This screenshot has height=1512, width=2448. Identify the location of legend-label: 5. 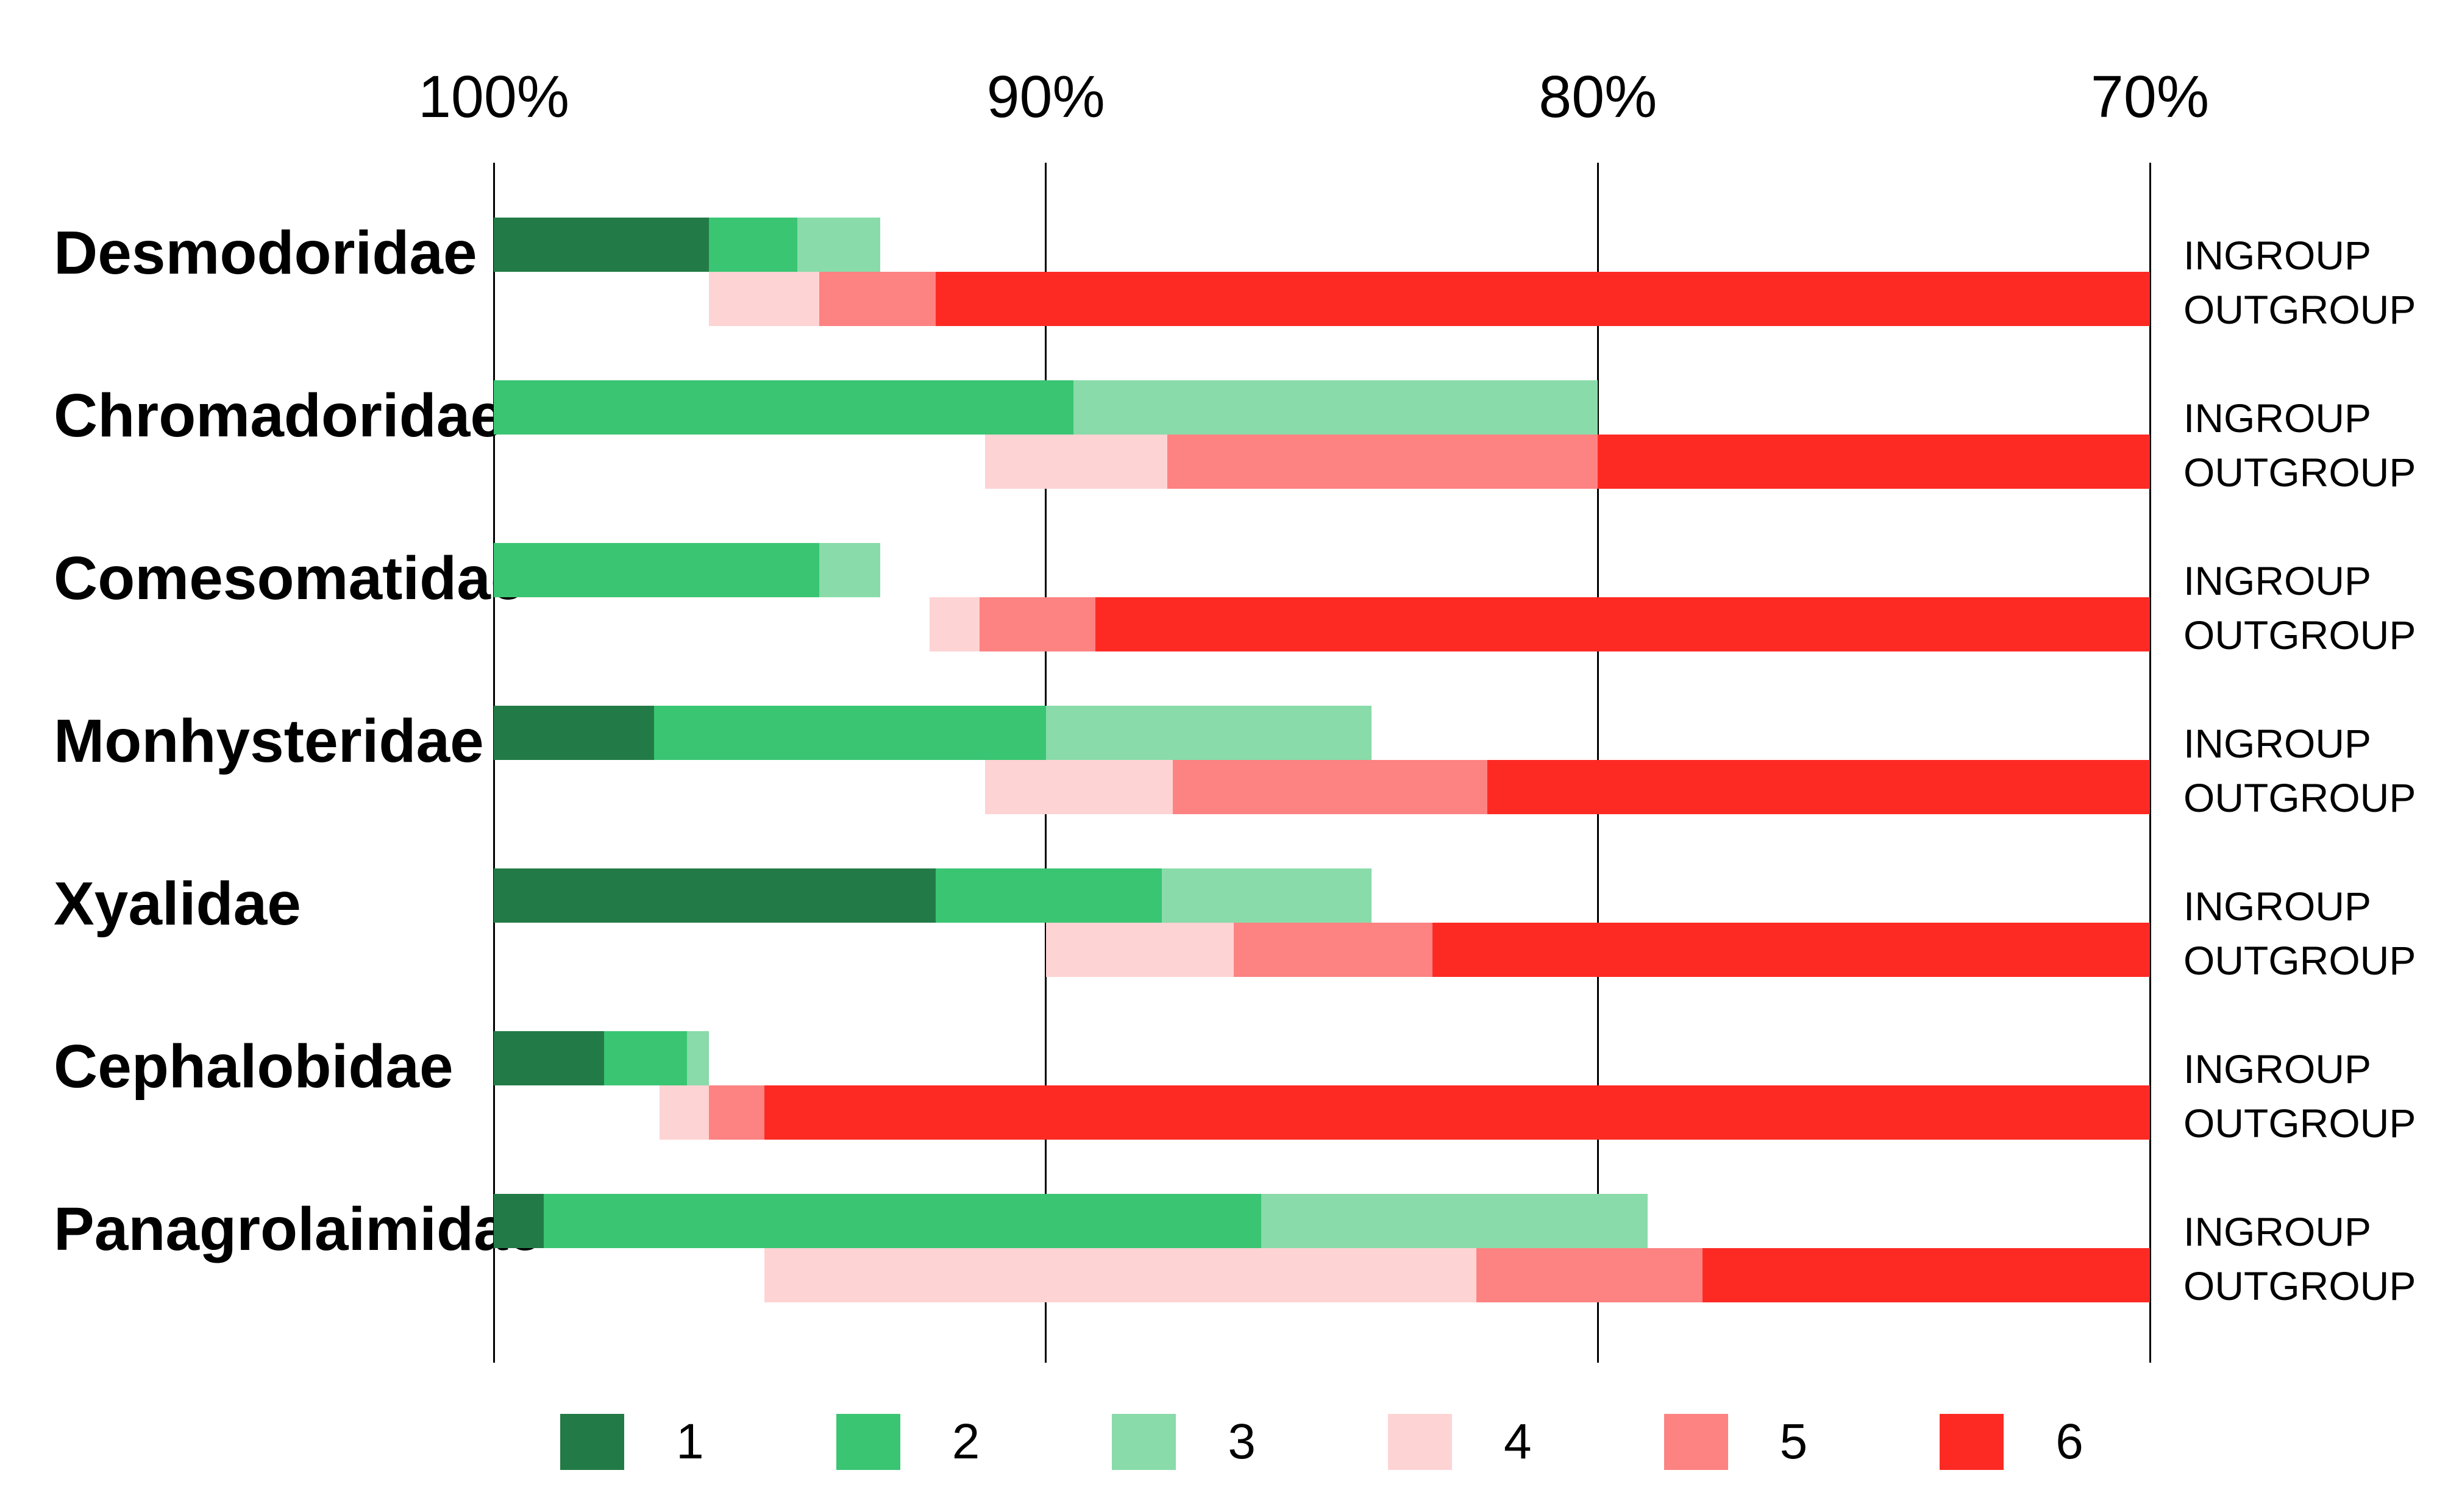
(1793, 1441).